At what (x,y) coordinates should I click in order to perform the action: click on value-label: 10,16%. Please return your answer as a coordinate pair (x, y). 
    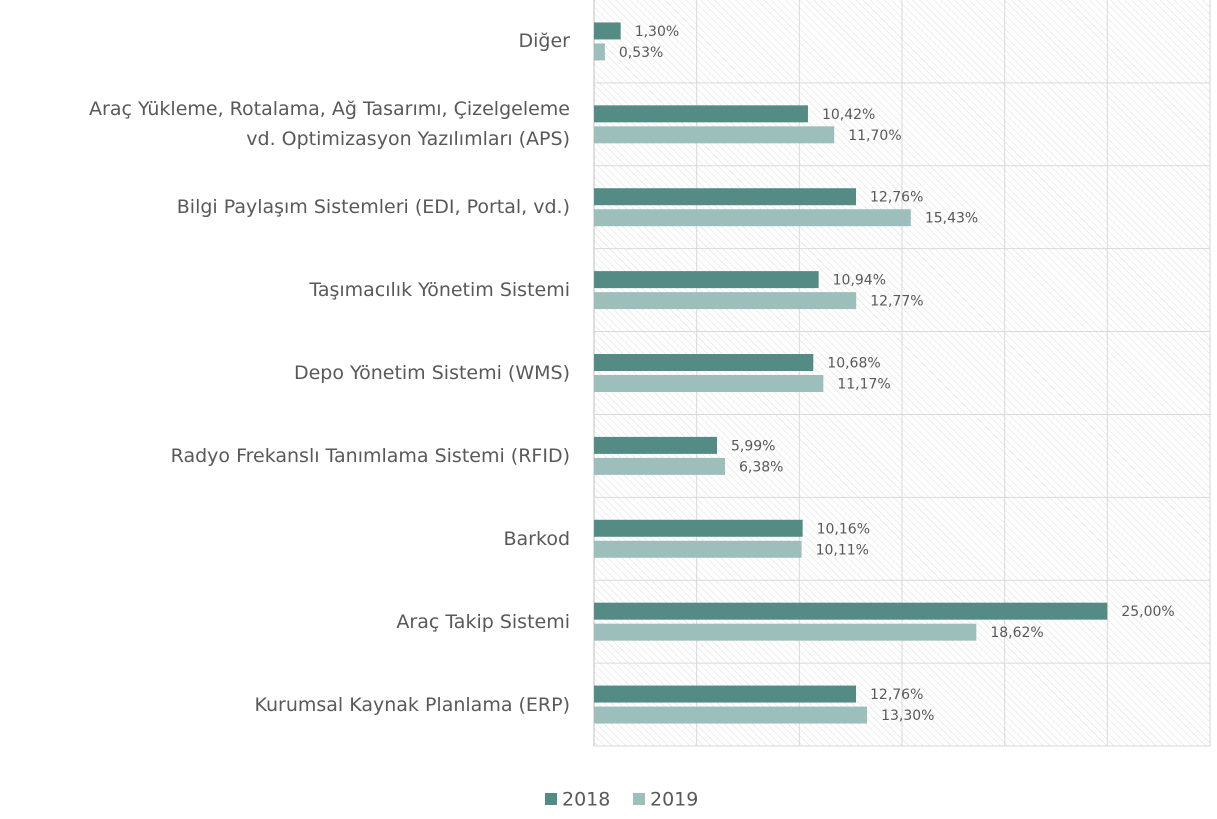
    Looking at the image, I should click on (843, 529).